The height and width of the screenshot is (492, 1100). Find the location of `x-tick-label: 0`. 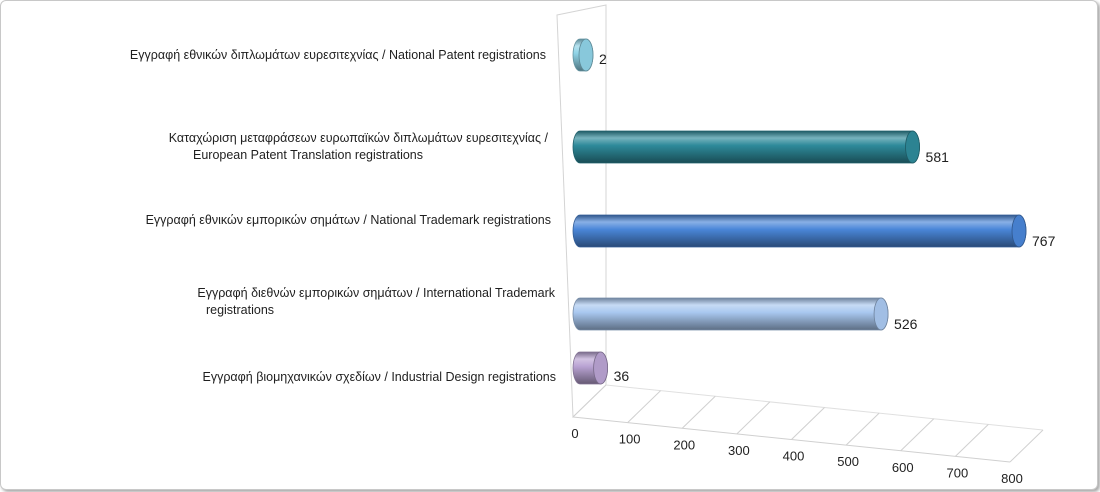

x-tick-label: 0 is located at coordinates (574, 433).